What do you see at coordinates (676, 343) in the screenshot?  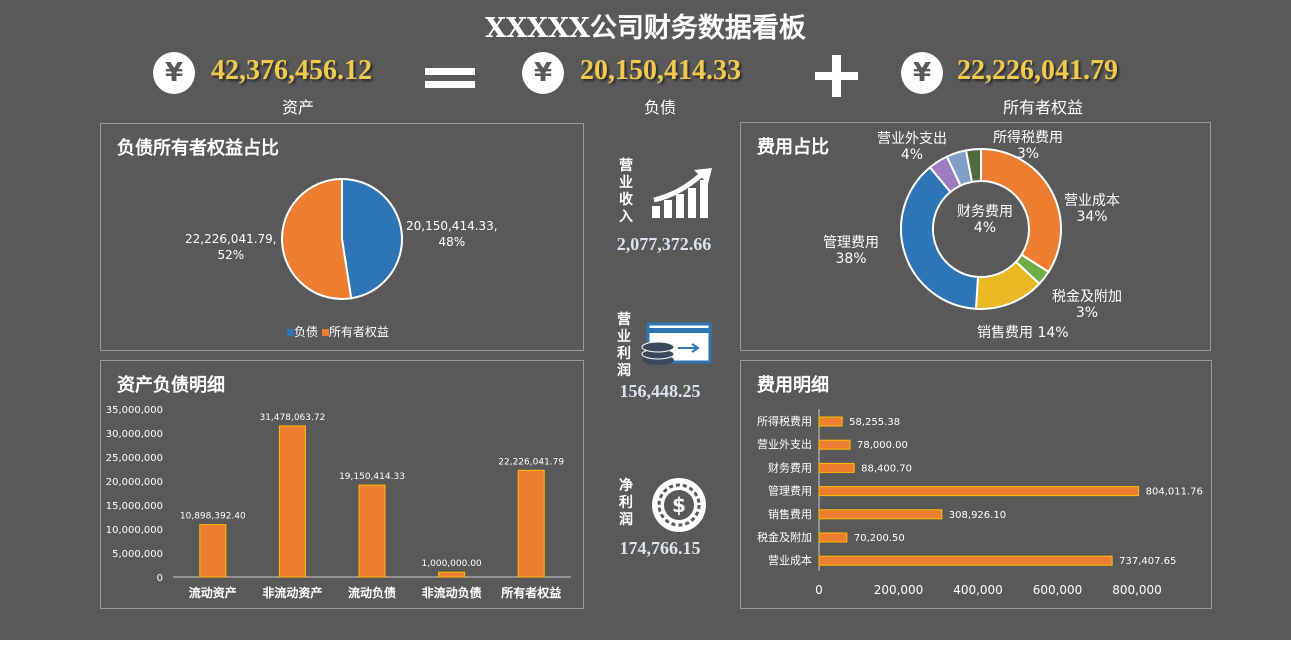 I see `money-card-icon` at bounding box center [676, 343].